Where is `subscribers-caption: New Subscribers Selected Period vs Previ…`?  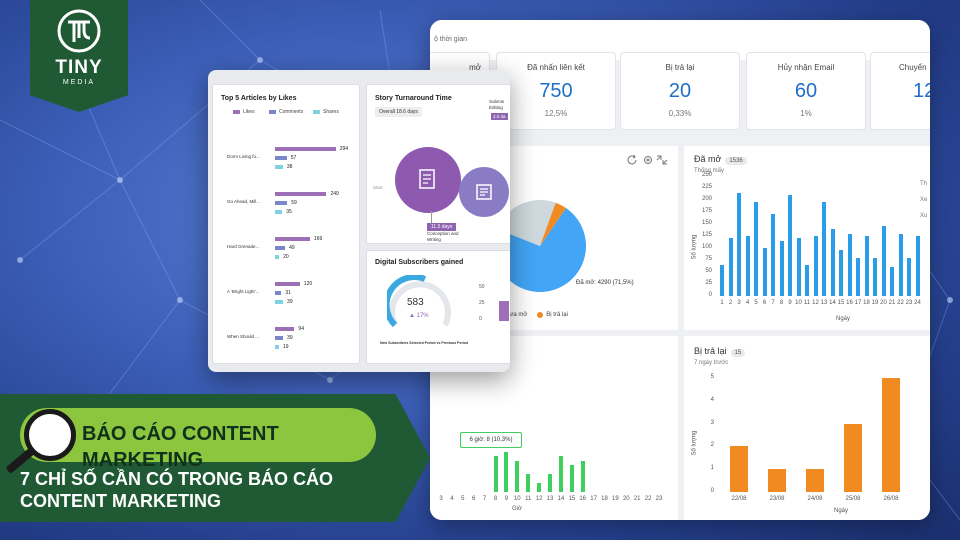 subscribers-caption: New Subscribers Selected Period vs Previ… is located at coordinates (424, 343).